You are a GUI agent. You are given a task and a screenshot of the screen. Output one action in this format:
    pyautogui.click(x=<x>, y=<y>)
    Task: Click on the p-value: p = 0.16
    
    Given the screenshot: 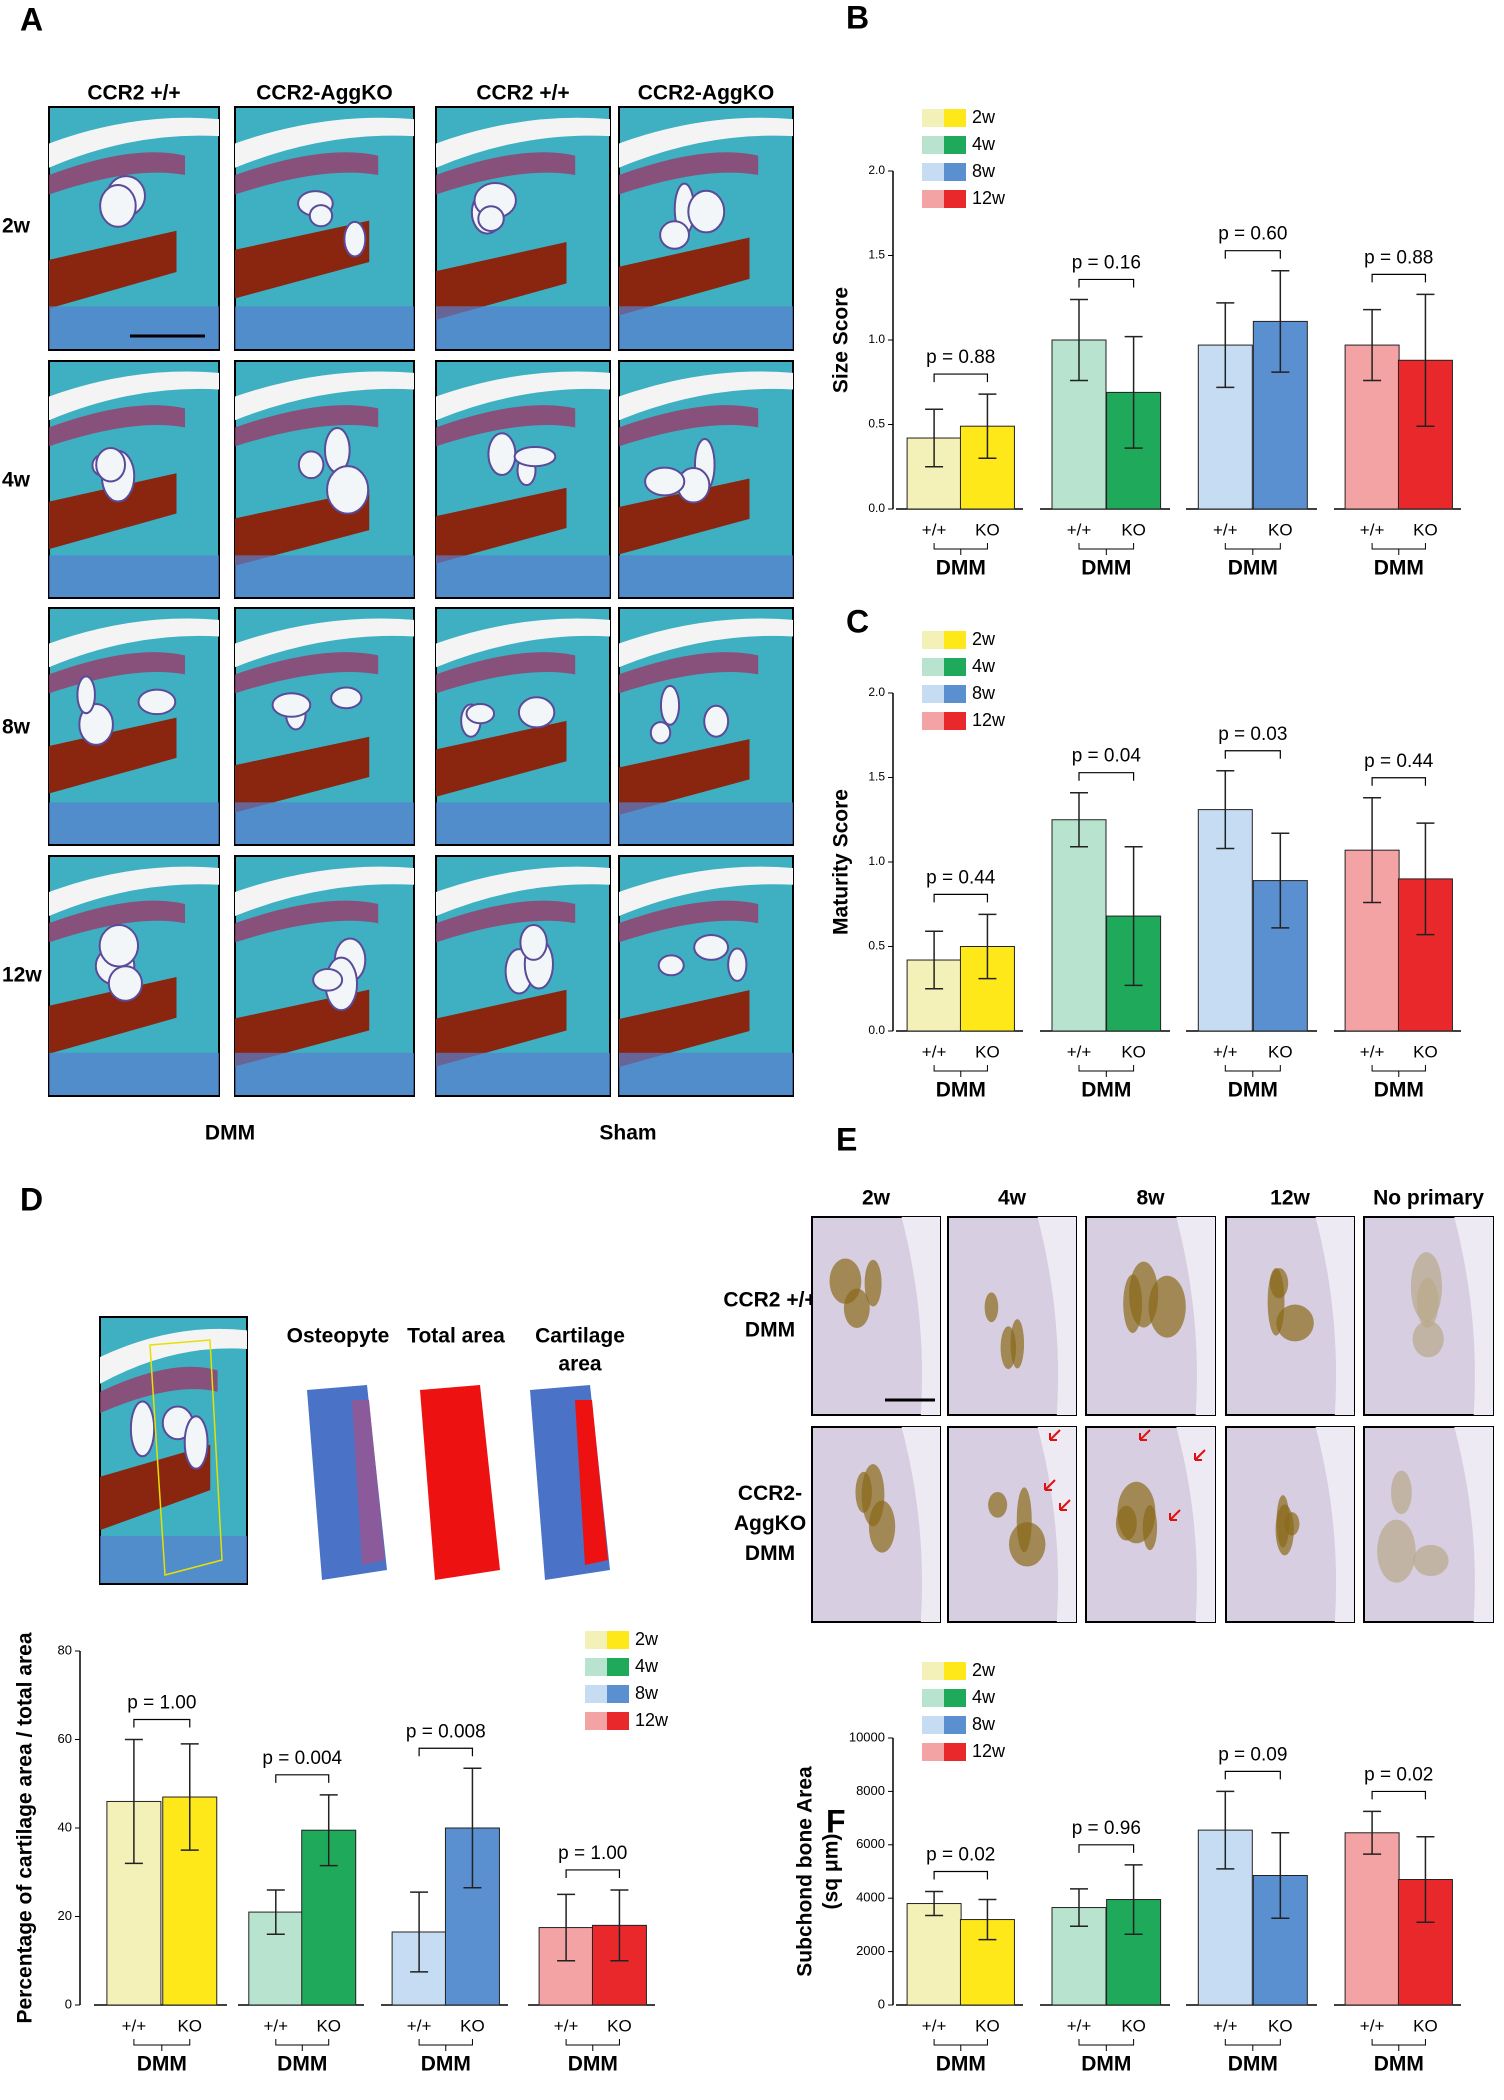 What is the action you would take?
    pyautogui.click(x=1106, y=262)
    